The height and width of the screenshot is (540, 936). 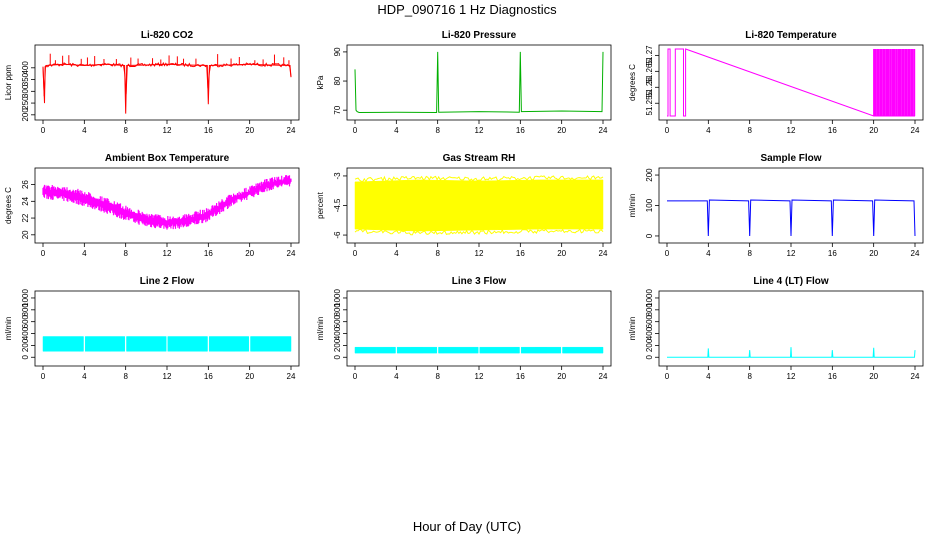 What do you see at coordinates (479, 158) in the screenshot?
I see `panel-title: Gas Stream RH` at bounding box center [479, 158].